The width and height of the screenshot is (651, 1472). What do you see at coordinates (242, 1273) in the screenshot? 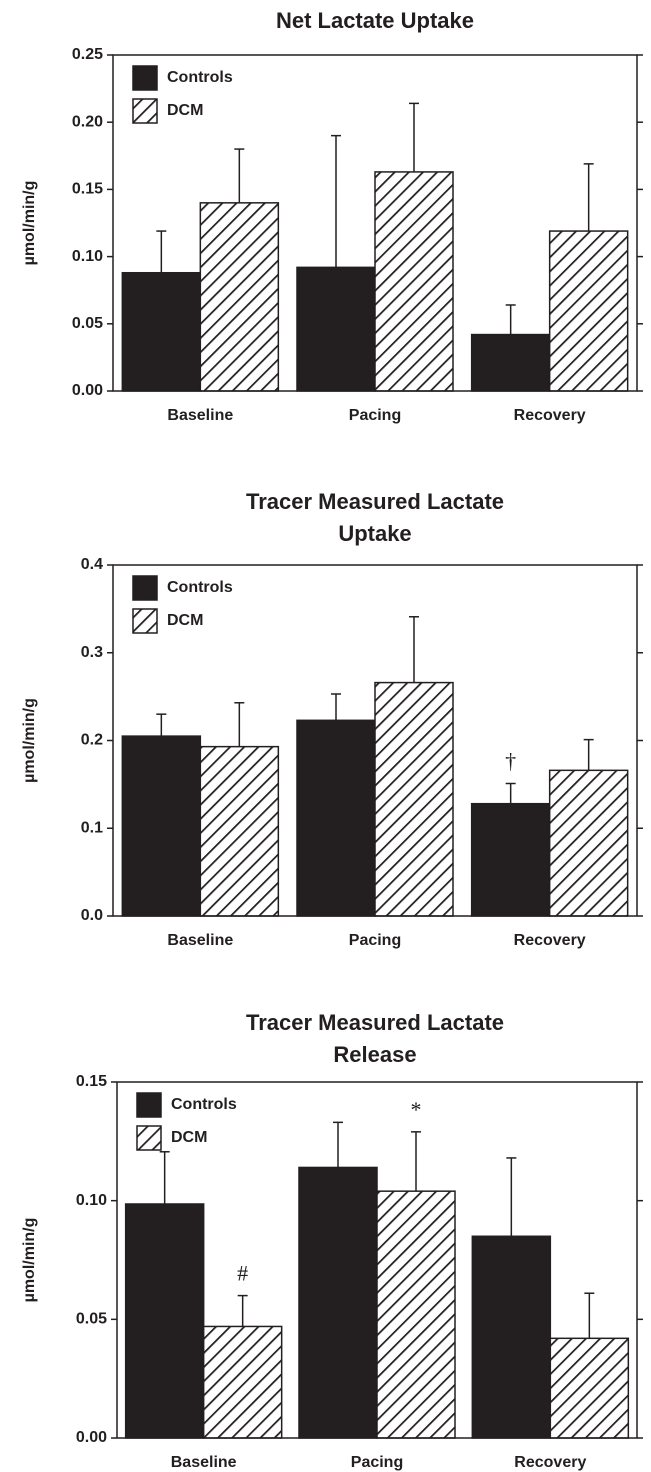
I see `annotation: #` at bounding box center [242, 1273].